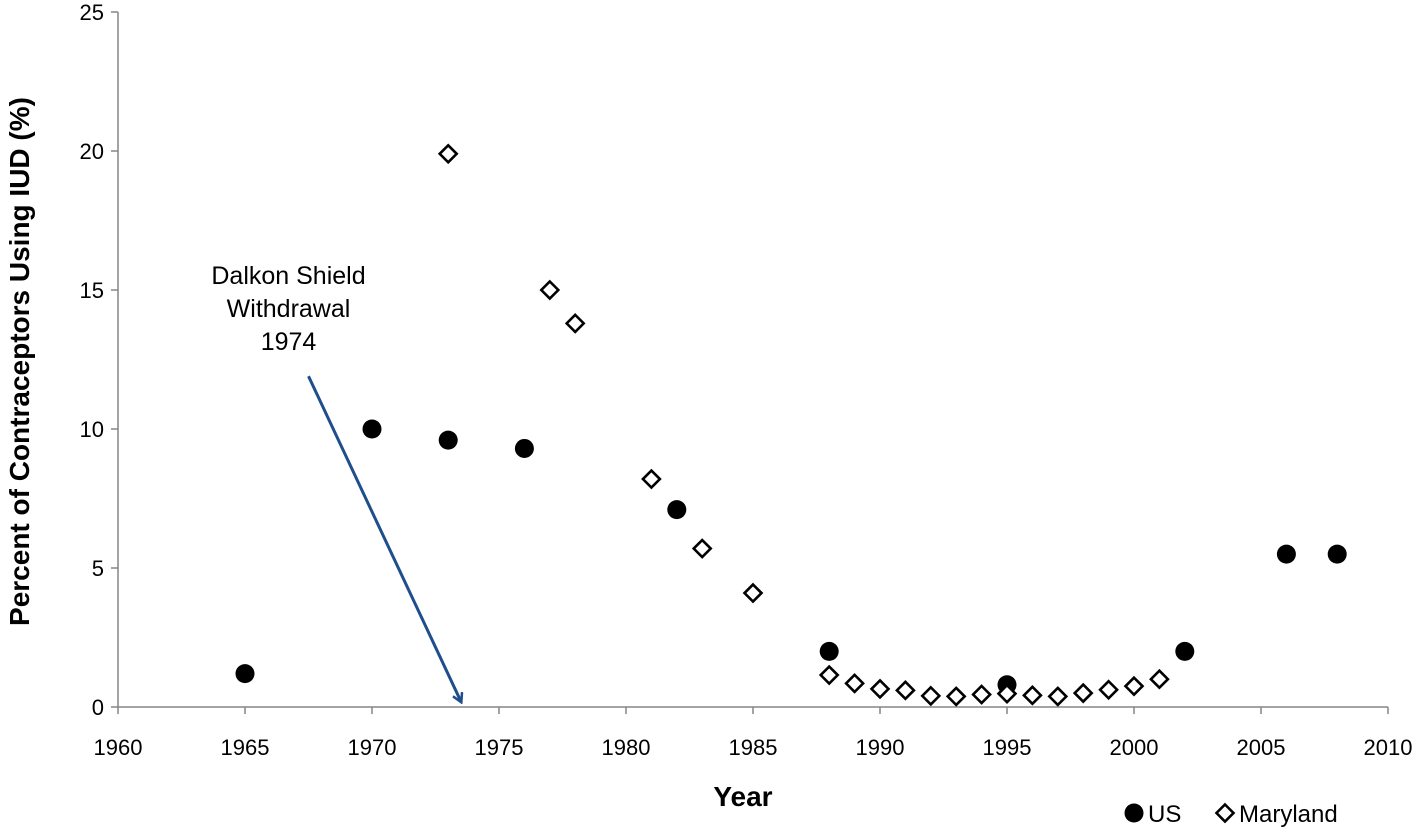 Image resolution: width=1420 pixels, height=830 pixels. Describe the element at coordinates (1134, 813) in the screenshot. I see `legend-marker-us` at that location.